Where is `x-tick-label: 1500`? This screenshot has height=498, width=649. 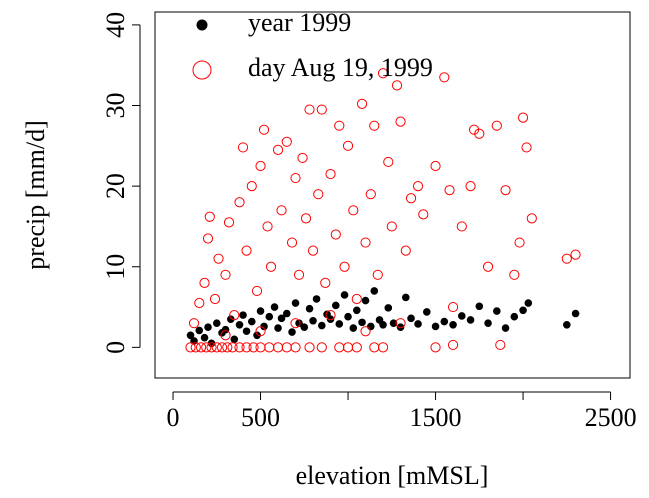
x-tick-label: 1500 is located at coordinates (436, 417).